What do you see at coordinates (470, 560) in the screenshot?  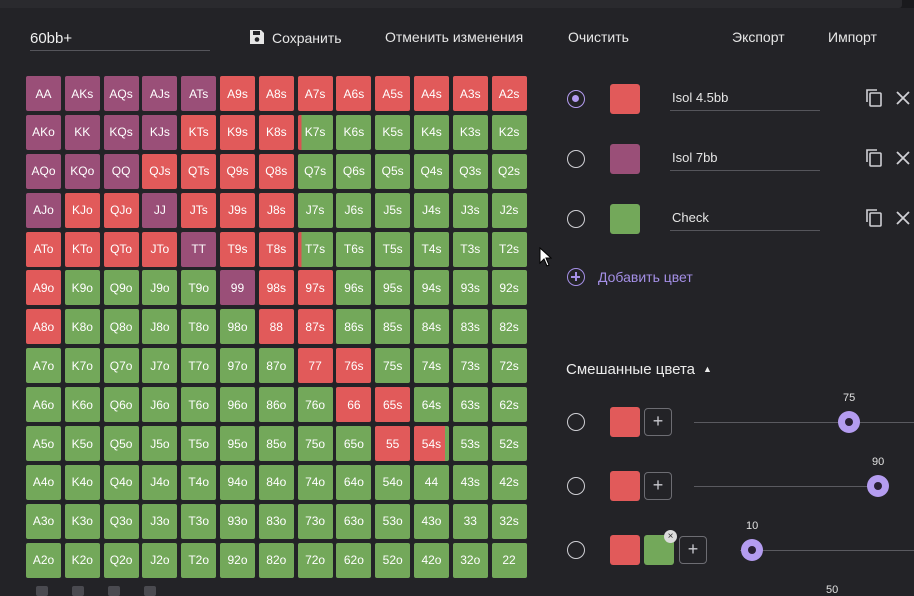 I see `hand-cell: 32o` at bounding box center [470, 560].